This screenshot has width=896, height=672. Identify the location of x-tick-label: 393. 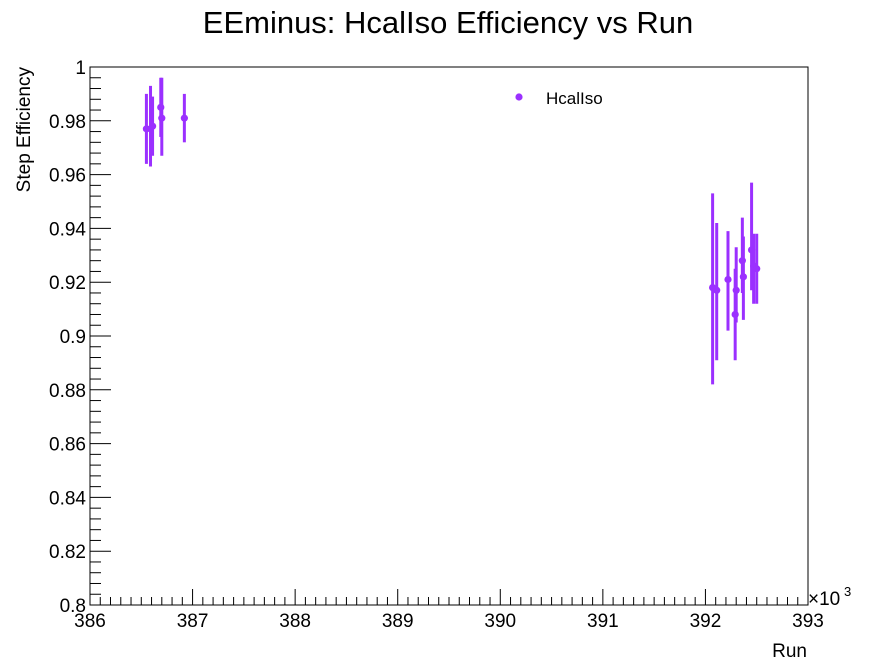
(808, 621).